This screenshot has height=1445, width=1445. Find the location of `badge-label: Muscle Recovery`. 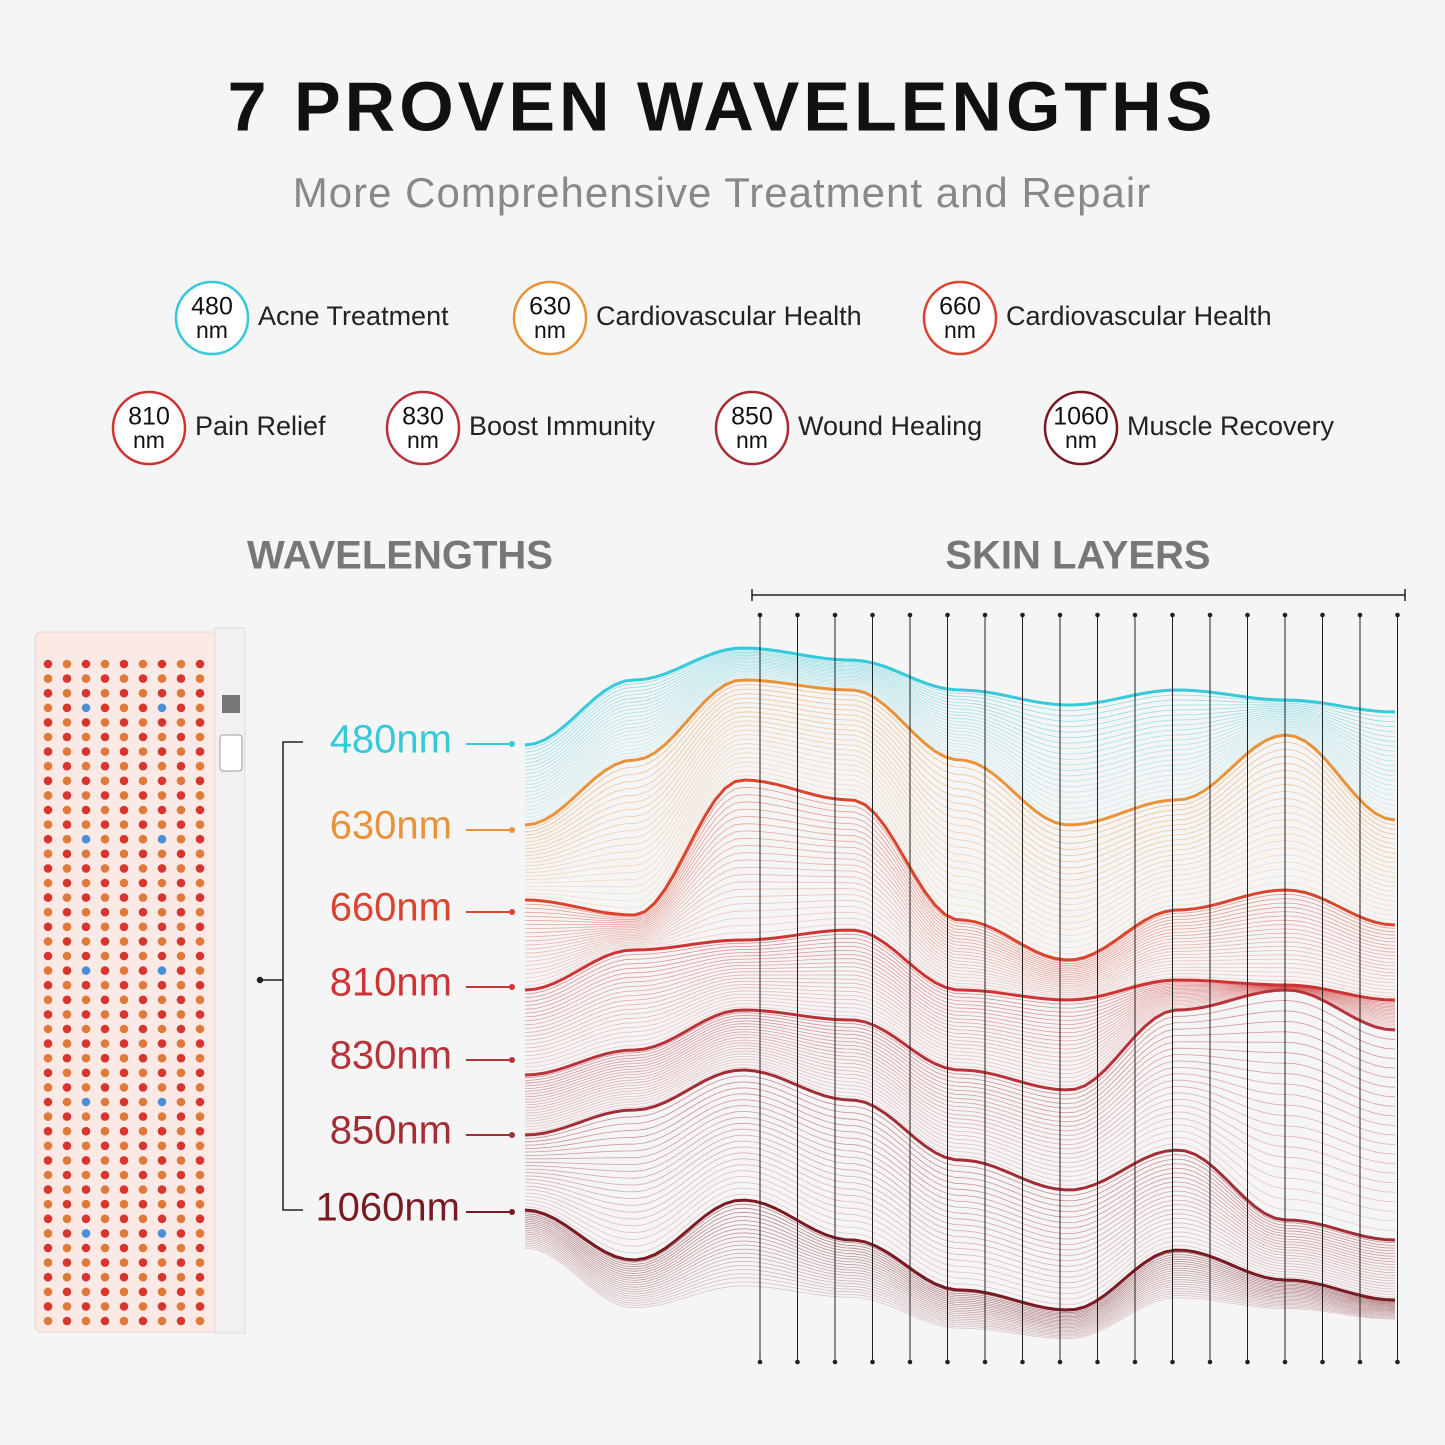

badge-label: Muscle Recovery is located at coordinates (1231, 426).